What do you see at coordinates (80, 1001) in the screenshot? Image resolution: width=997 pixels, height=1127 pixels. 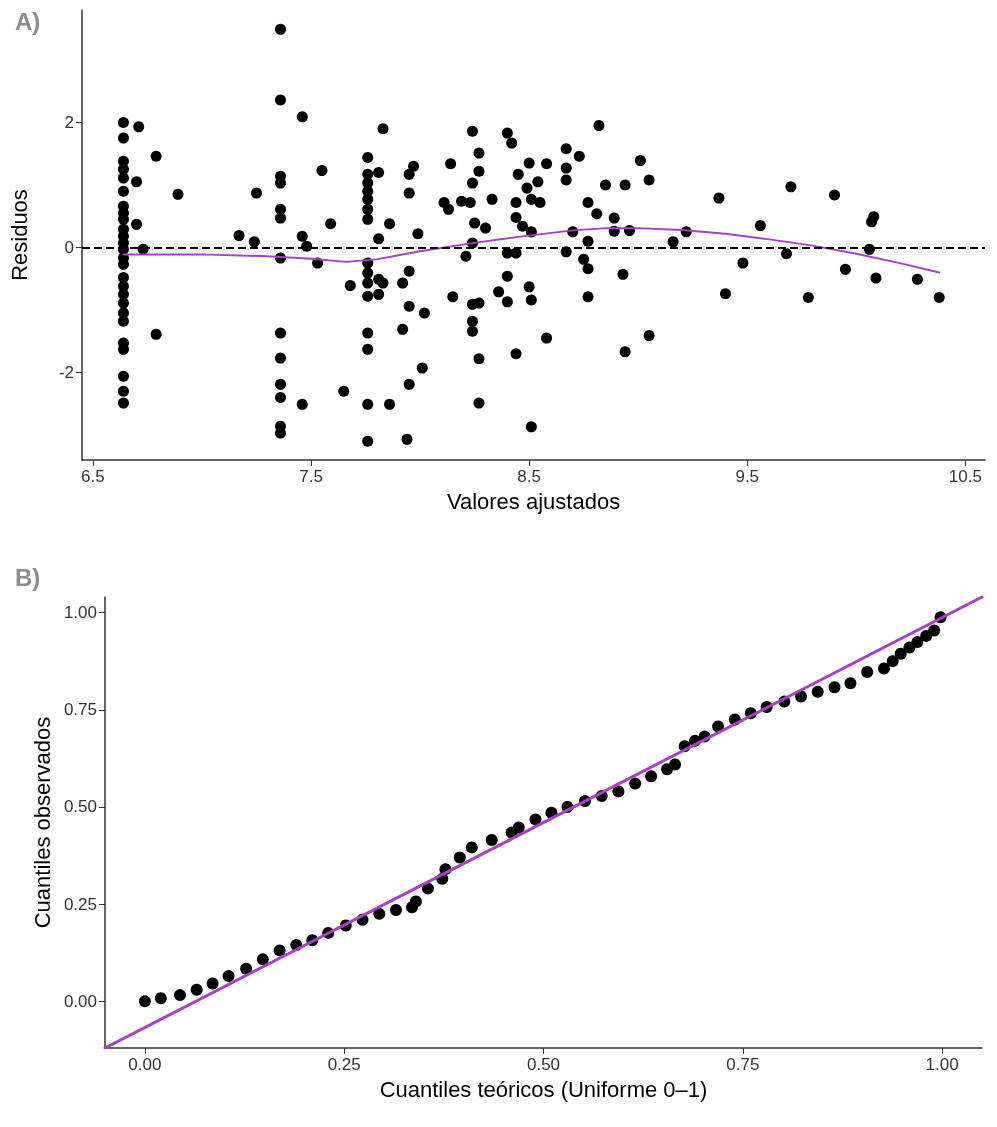 I see `y-tick-label: 0.00` at bounding box center [80, 1001].